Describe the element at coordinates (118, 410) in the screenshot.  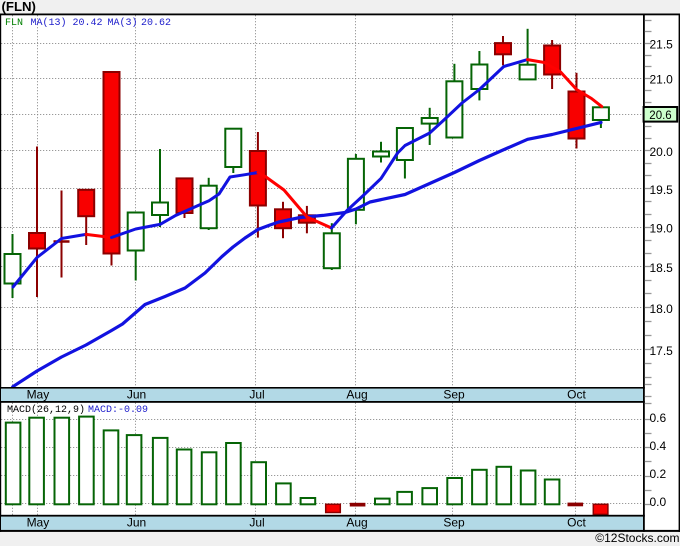
I see `svg-text: MACD:-0.09` at that location.